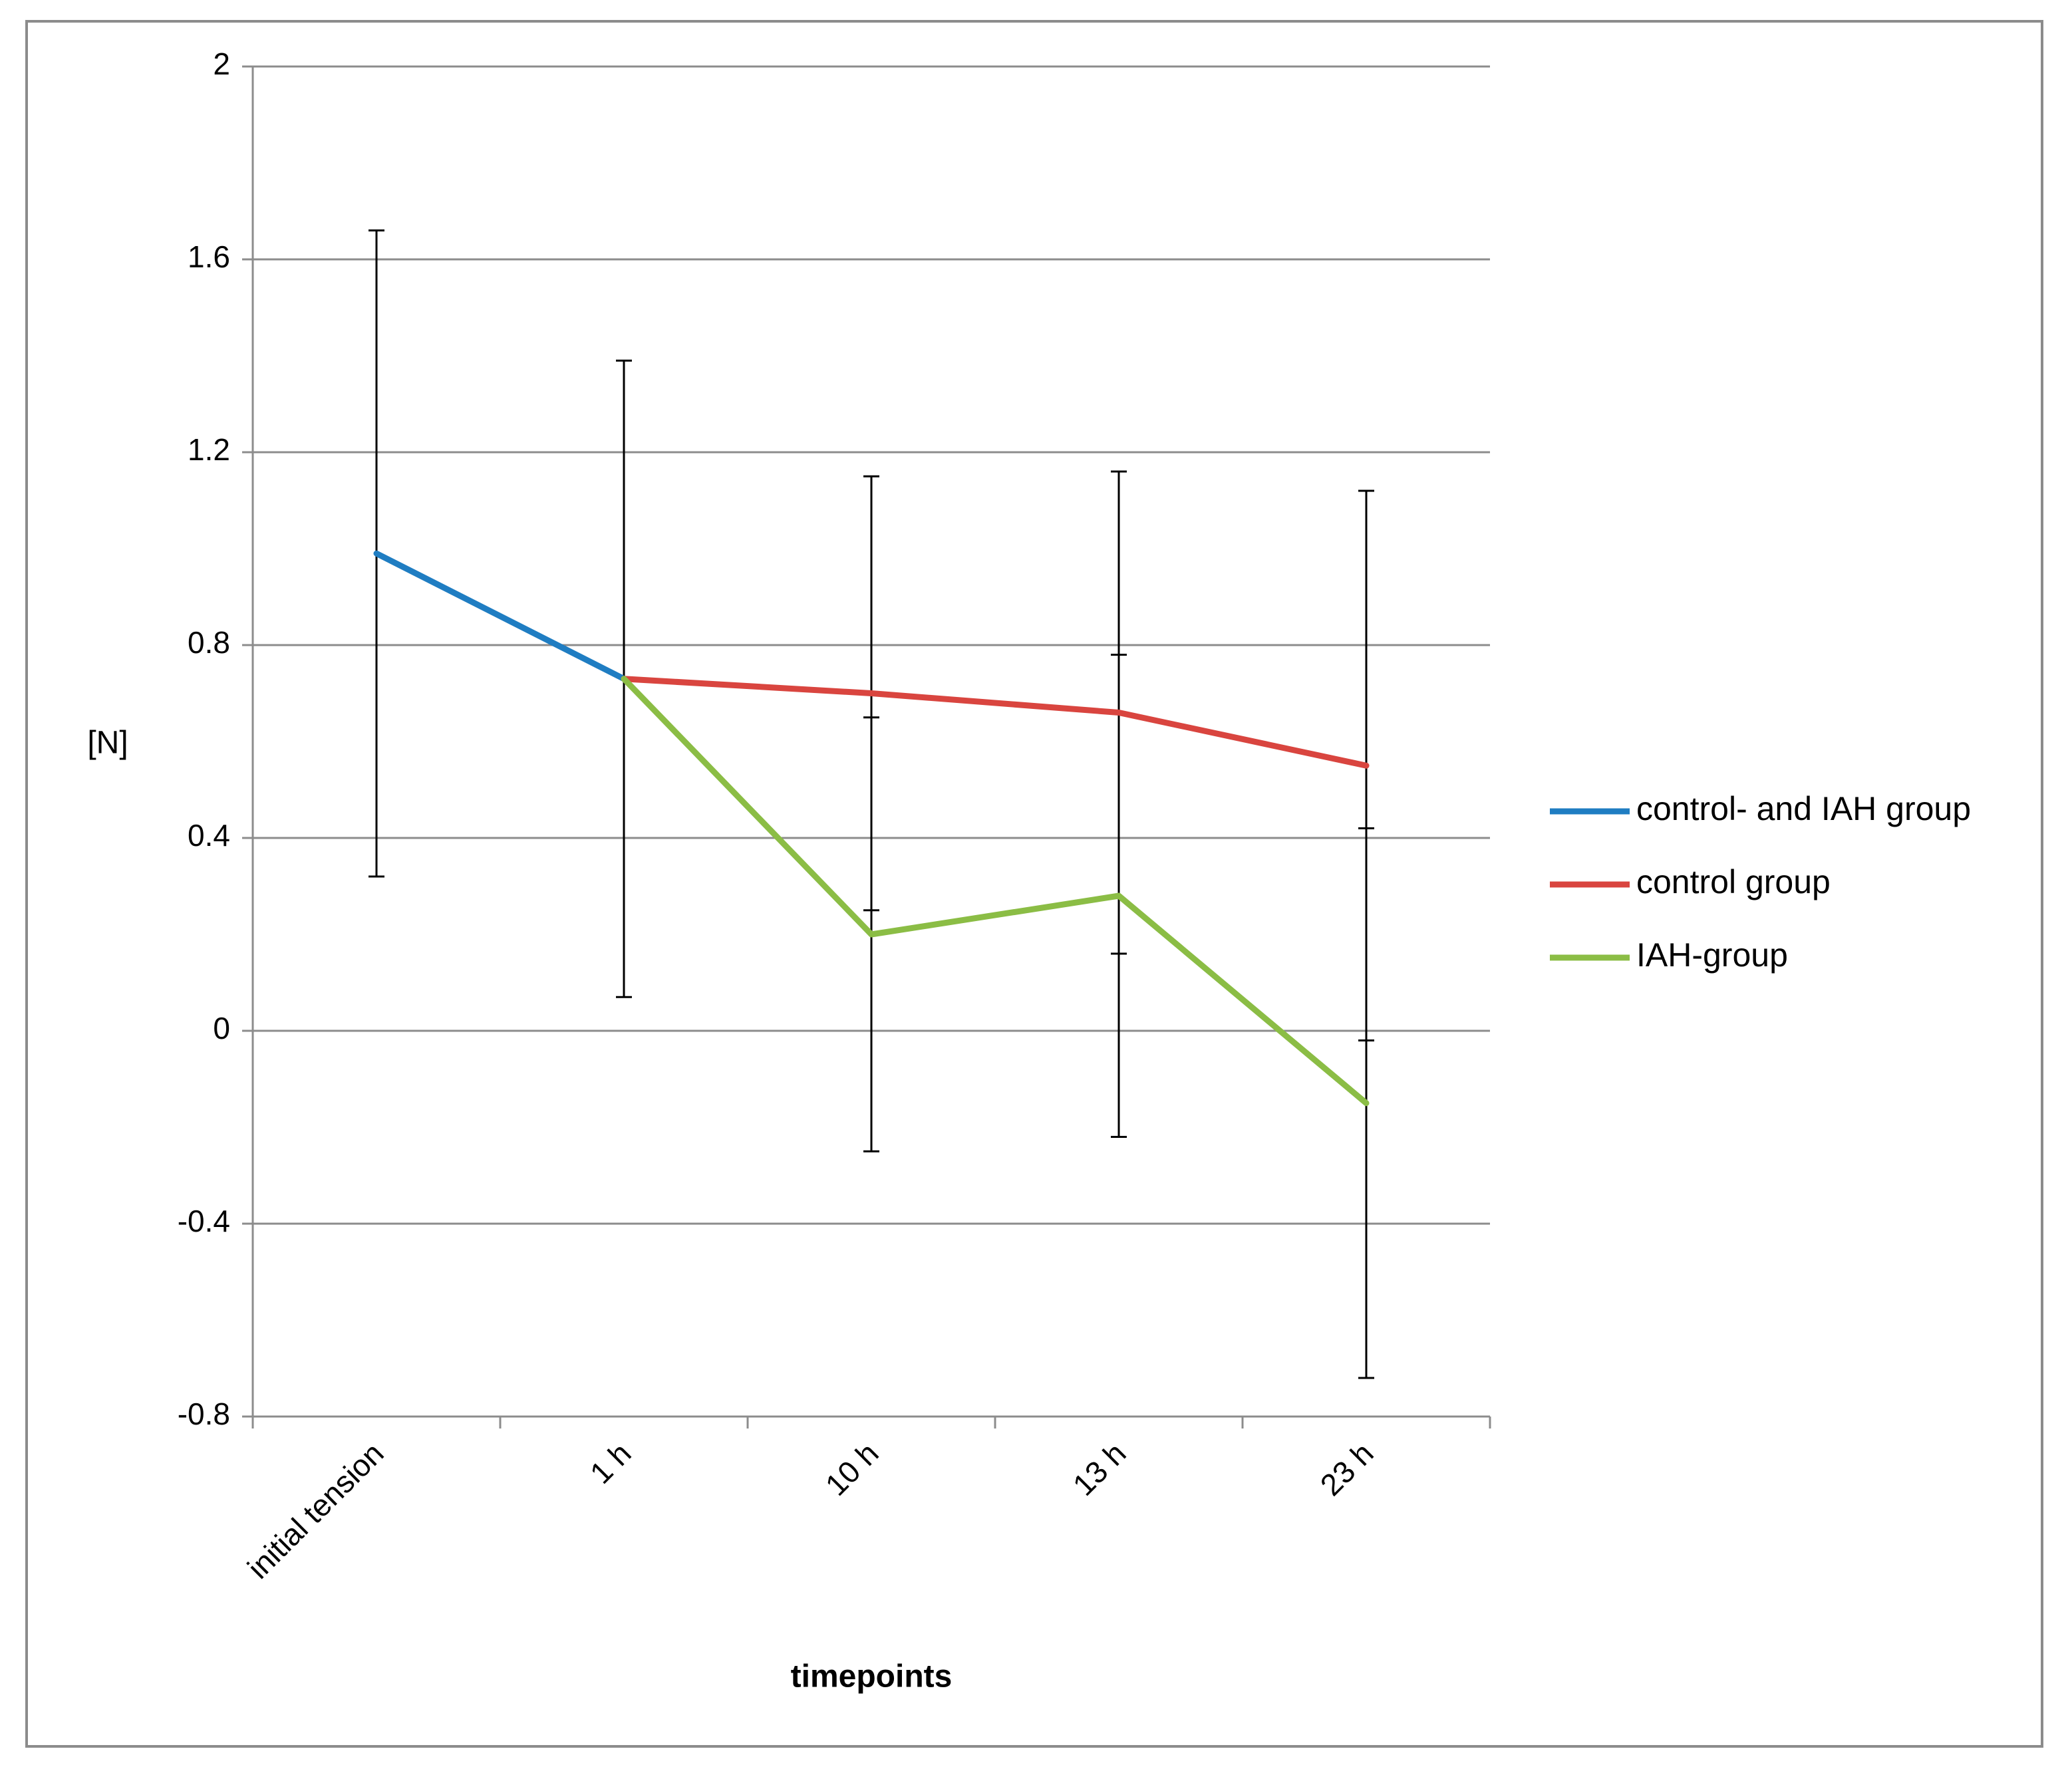 Image resolution: width=2072 pixels, height=1767 pixels. I want to click on legend-label-1: control group, so click(1733, 882).